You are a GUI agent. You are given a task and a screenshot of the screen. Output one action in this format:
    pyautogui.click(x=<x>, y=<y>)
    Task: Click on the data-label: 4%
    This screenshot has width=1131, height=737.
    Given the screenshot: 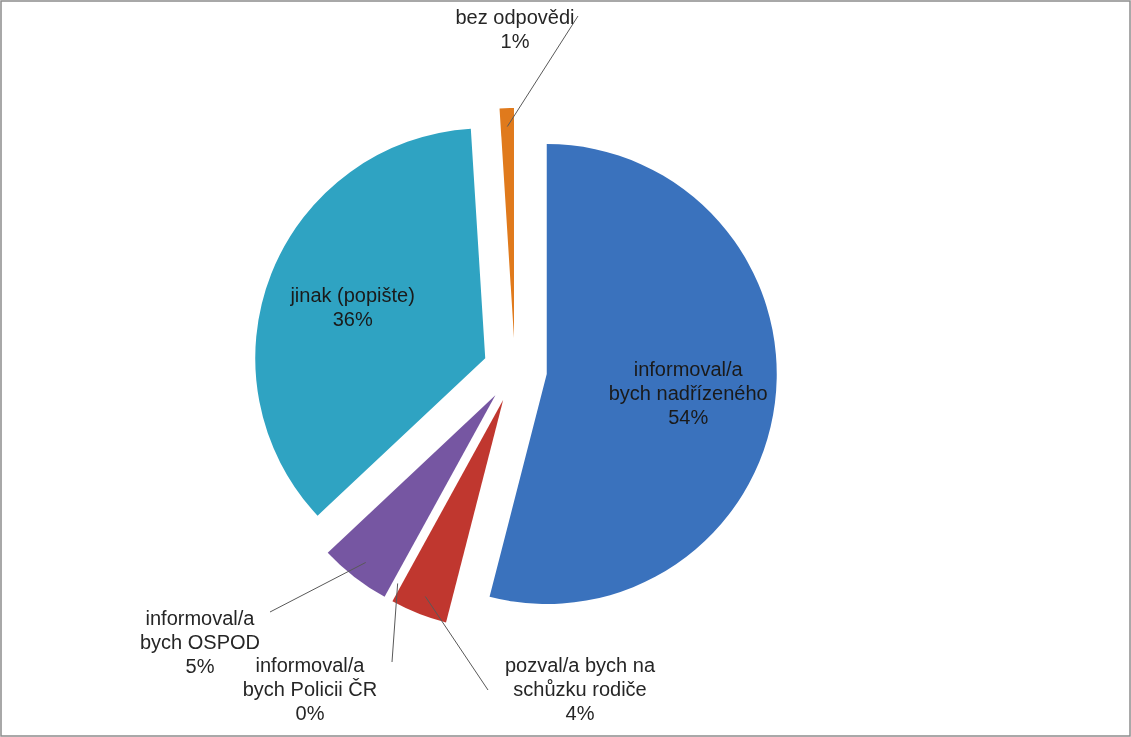 What is the action you would take?
    pyautogui.click(x=580, y=713)
    